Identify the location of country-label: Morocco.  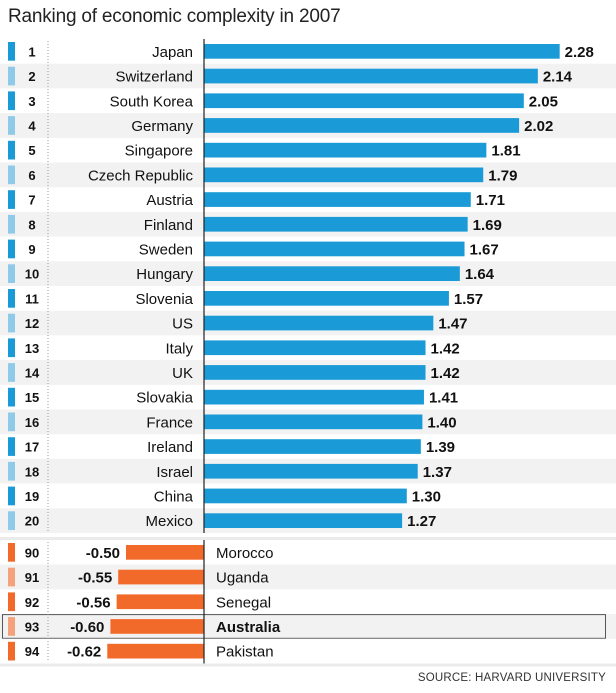
(245, 553).